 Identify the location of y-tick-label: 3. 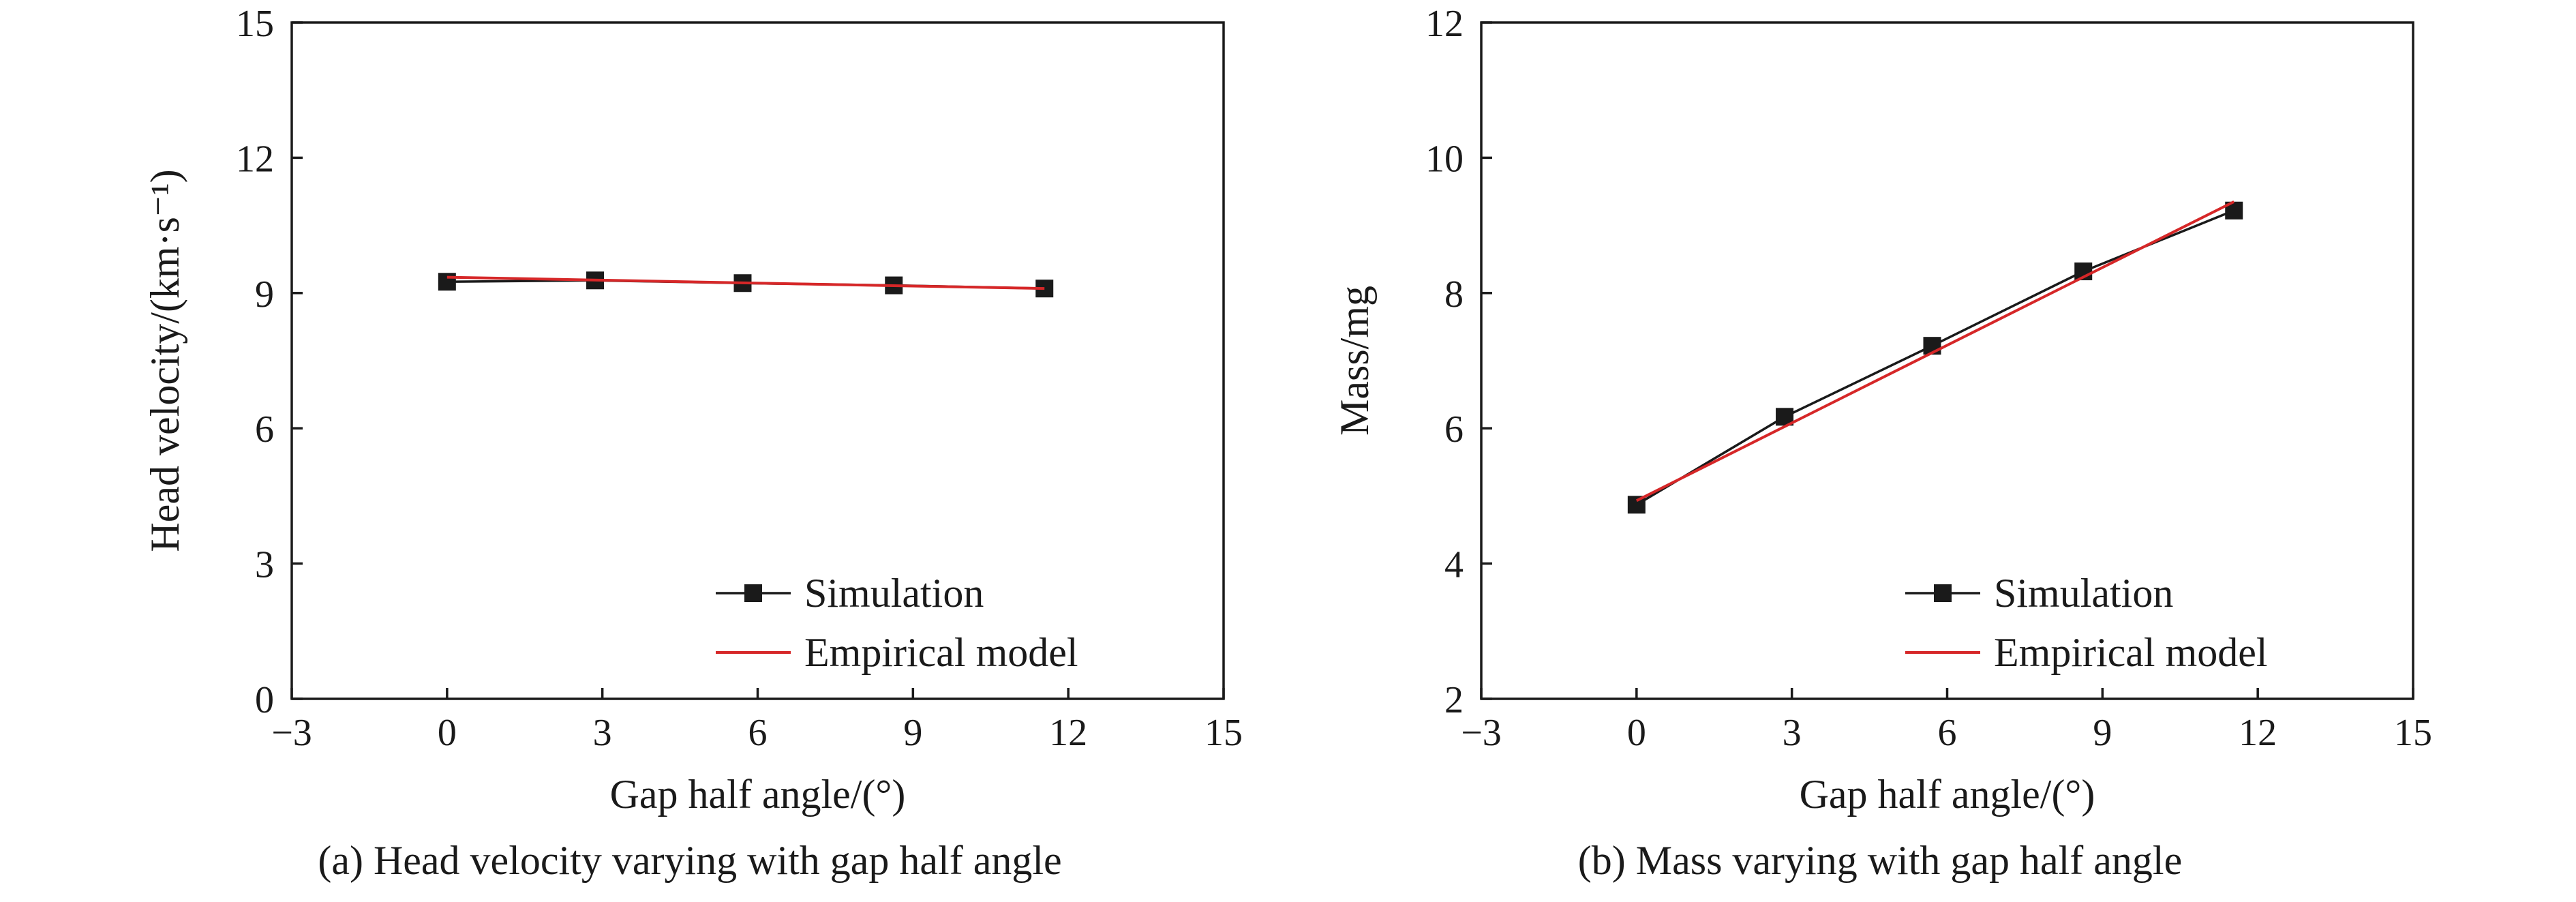
(265, 565).